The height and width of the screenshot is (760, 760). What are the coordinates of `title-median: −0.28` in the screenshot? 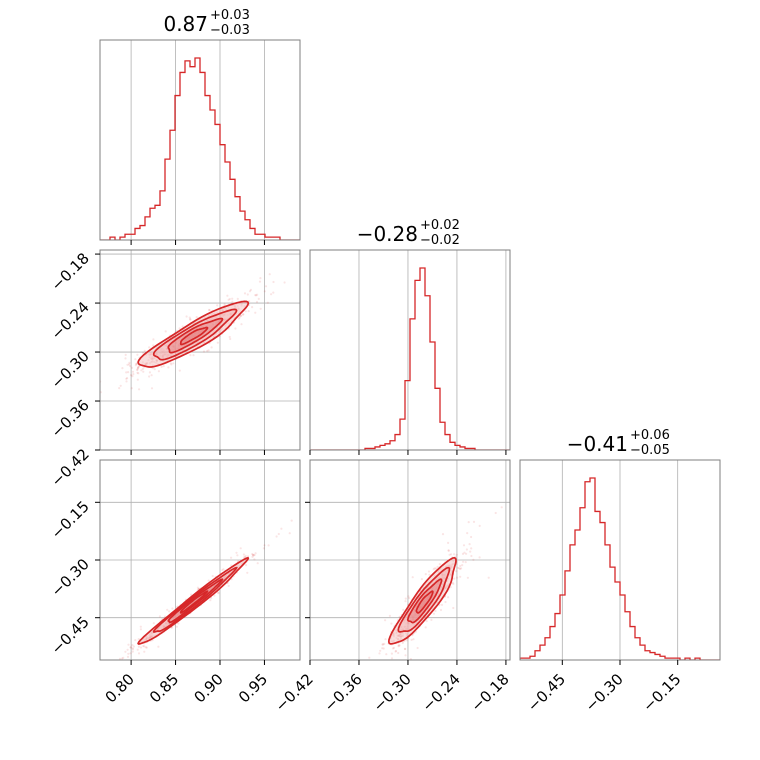 It's located at (387, 234).